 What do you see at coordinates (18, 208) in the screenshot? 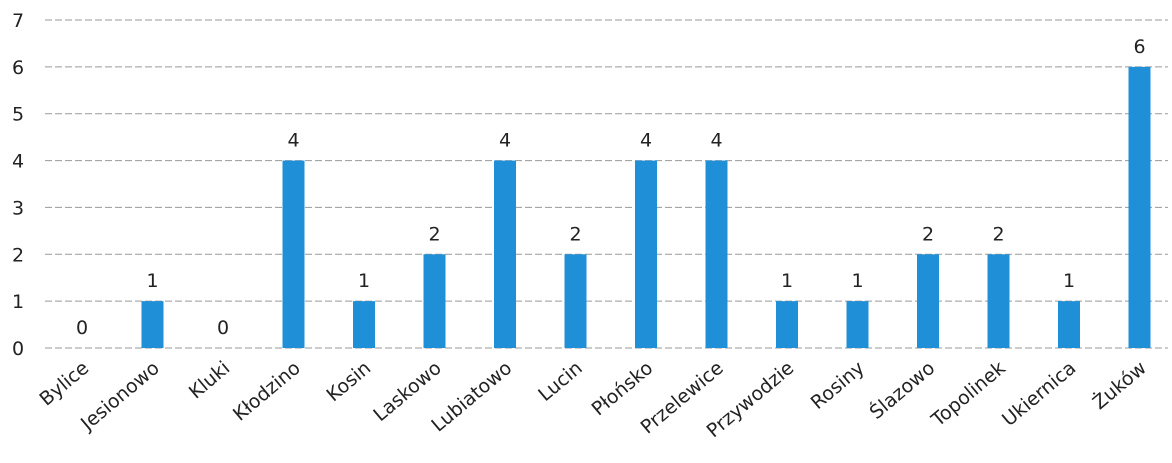
I see `y-tick-label: 3` at bounding box center [18, 208].